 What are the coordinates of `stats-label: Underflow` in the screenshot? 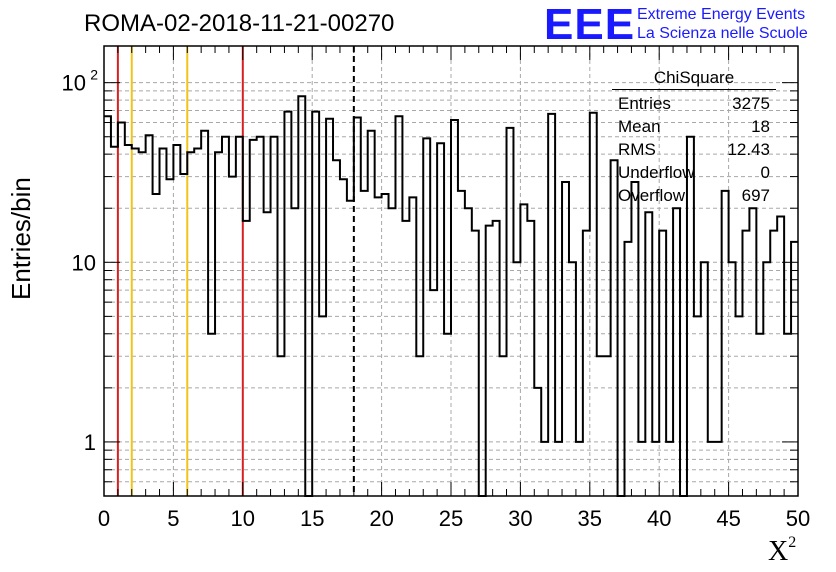 It's located at (656, 172).